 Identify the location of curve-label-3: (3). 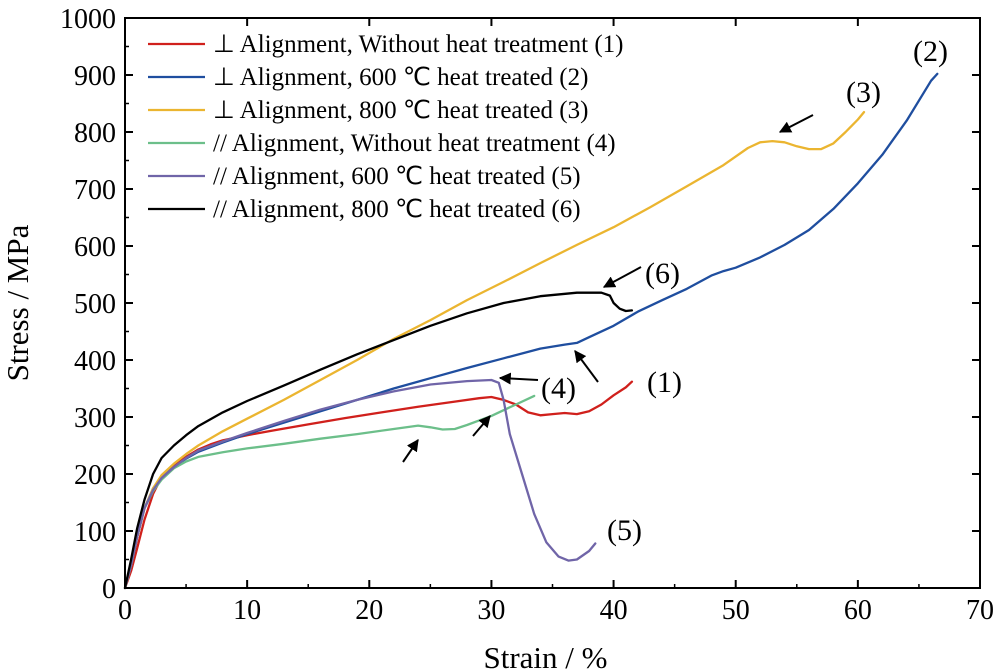
(863, 92).